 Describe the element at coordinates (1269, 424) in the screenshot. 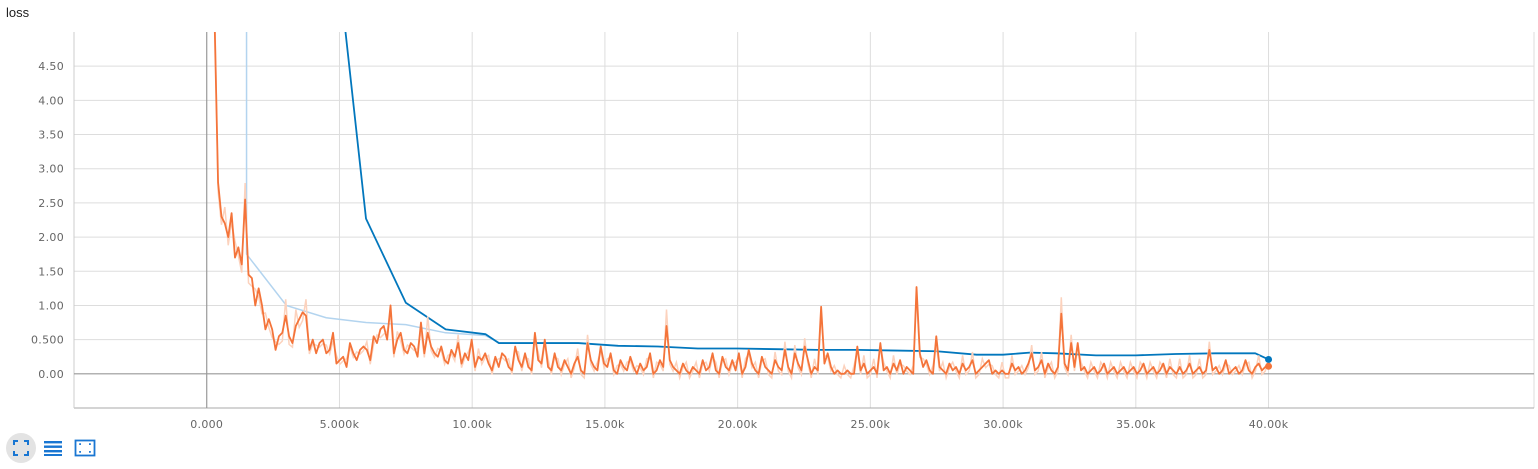

I see `x-tick-label: 40.00k` at that location.